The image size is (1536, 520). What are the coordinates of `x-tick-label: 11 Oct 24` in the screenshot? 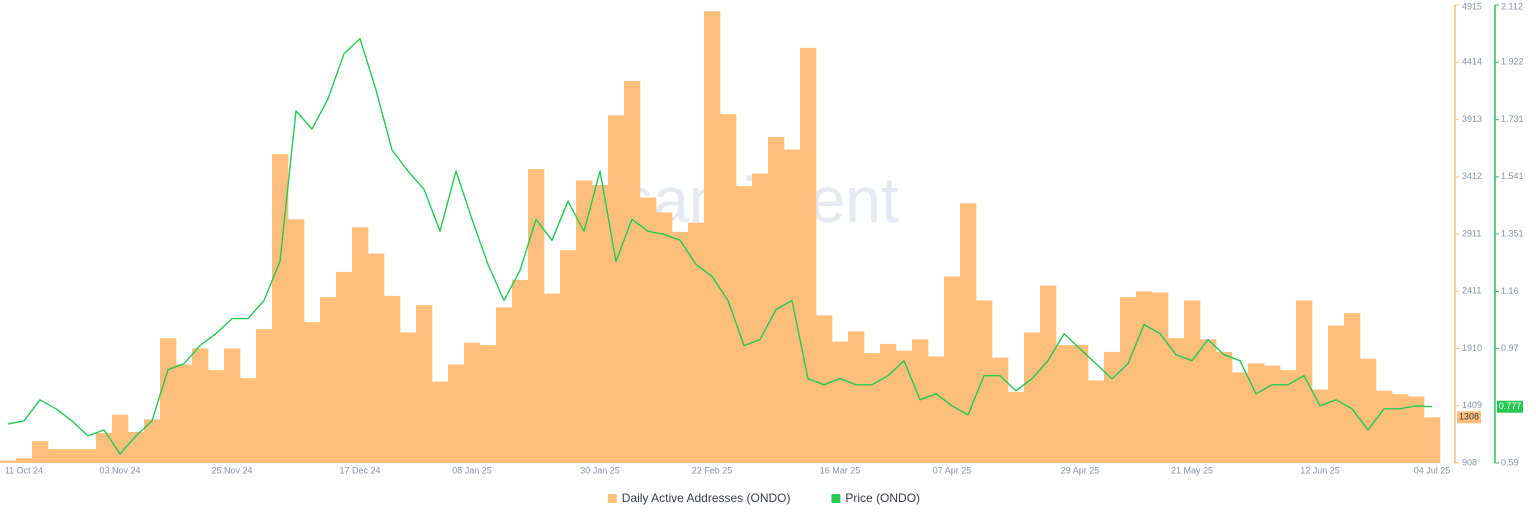 It's located at (24, 470).